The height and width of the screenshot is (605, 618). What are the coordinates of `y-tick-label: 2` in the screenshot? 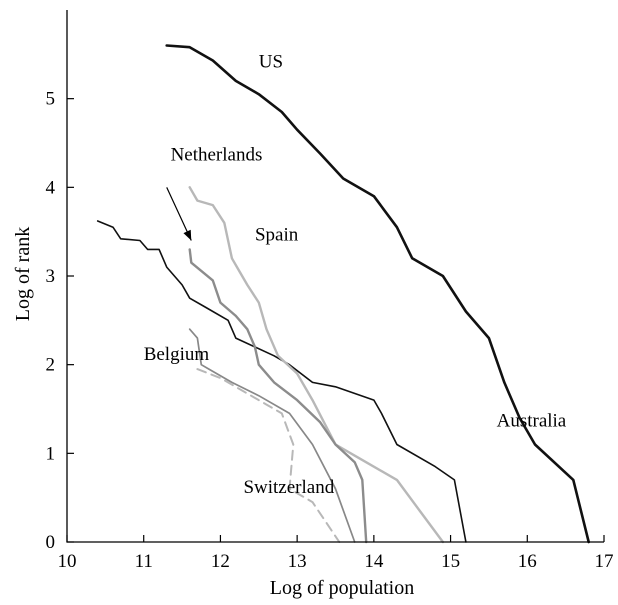 It's located at (51, 365).